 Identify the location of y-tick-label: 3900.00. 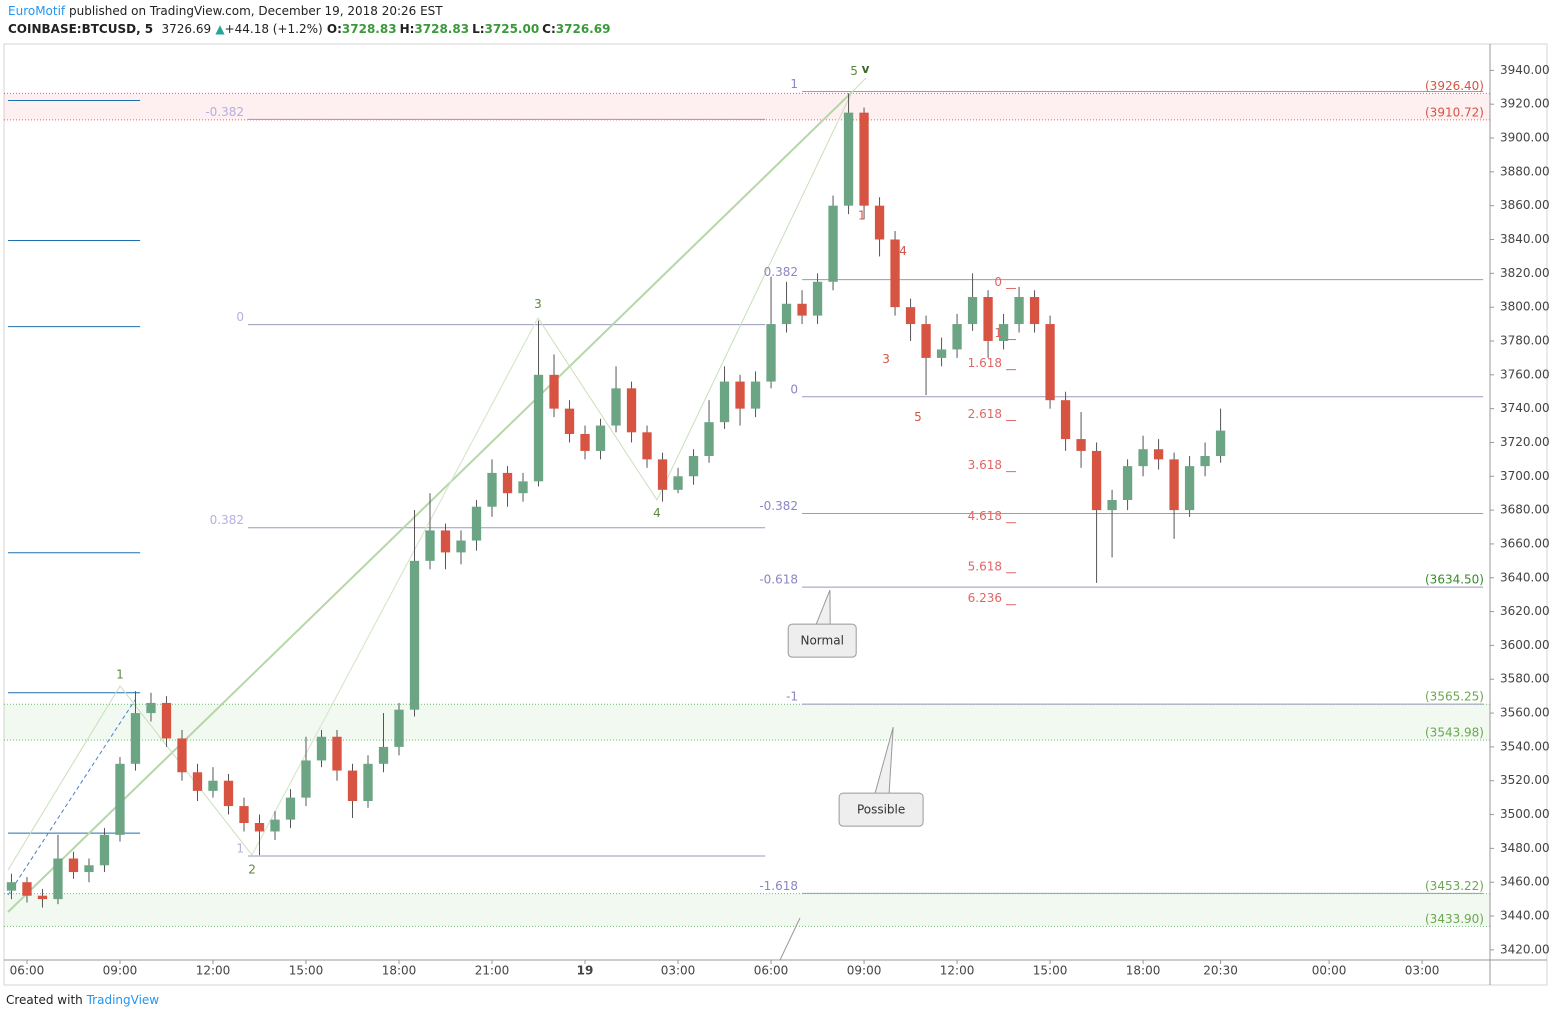
(1525, 138).